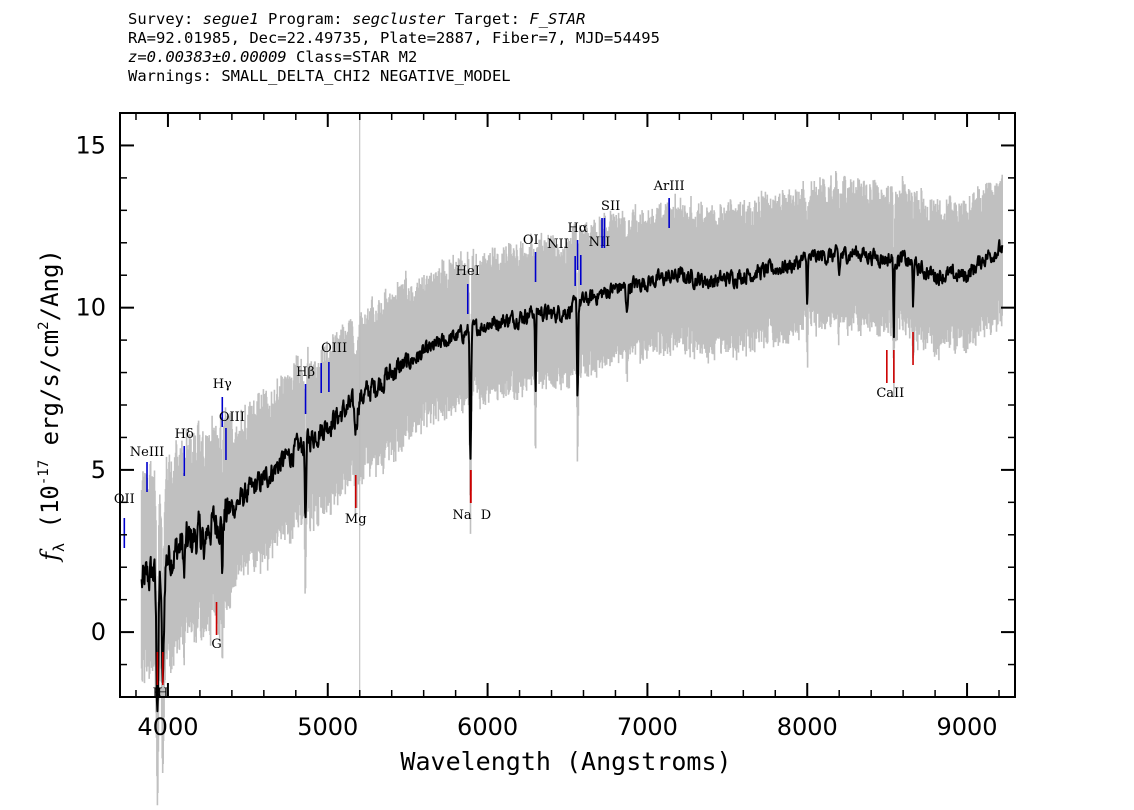 The width and height of the screenshot is (1134, 810). What do you see at coordinates (967, 727) in the screenshot?
I see `x-tick-label: 9000` at bounding box center [967, 727].